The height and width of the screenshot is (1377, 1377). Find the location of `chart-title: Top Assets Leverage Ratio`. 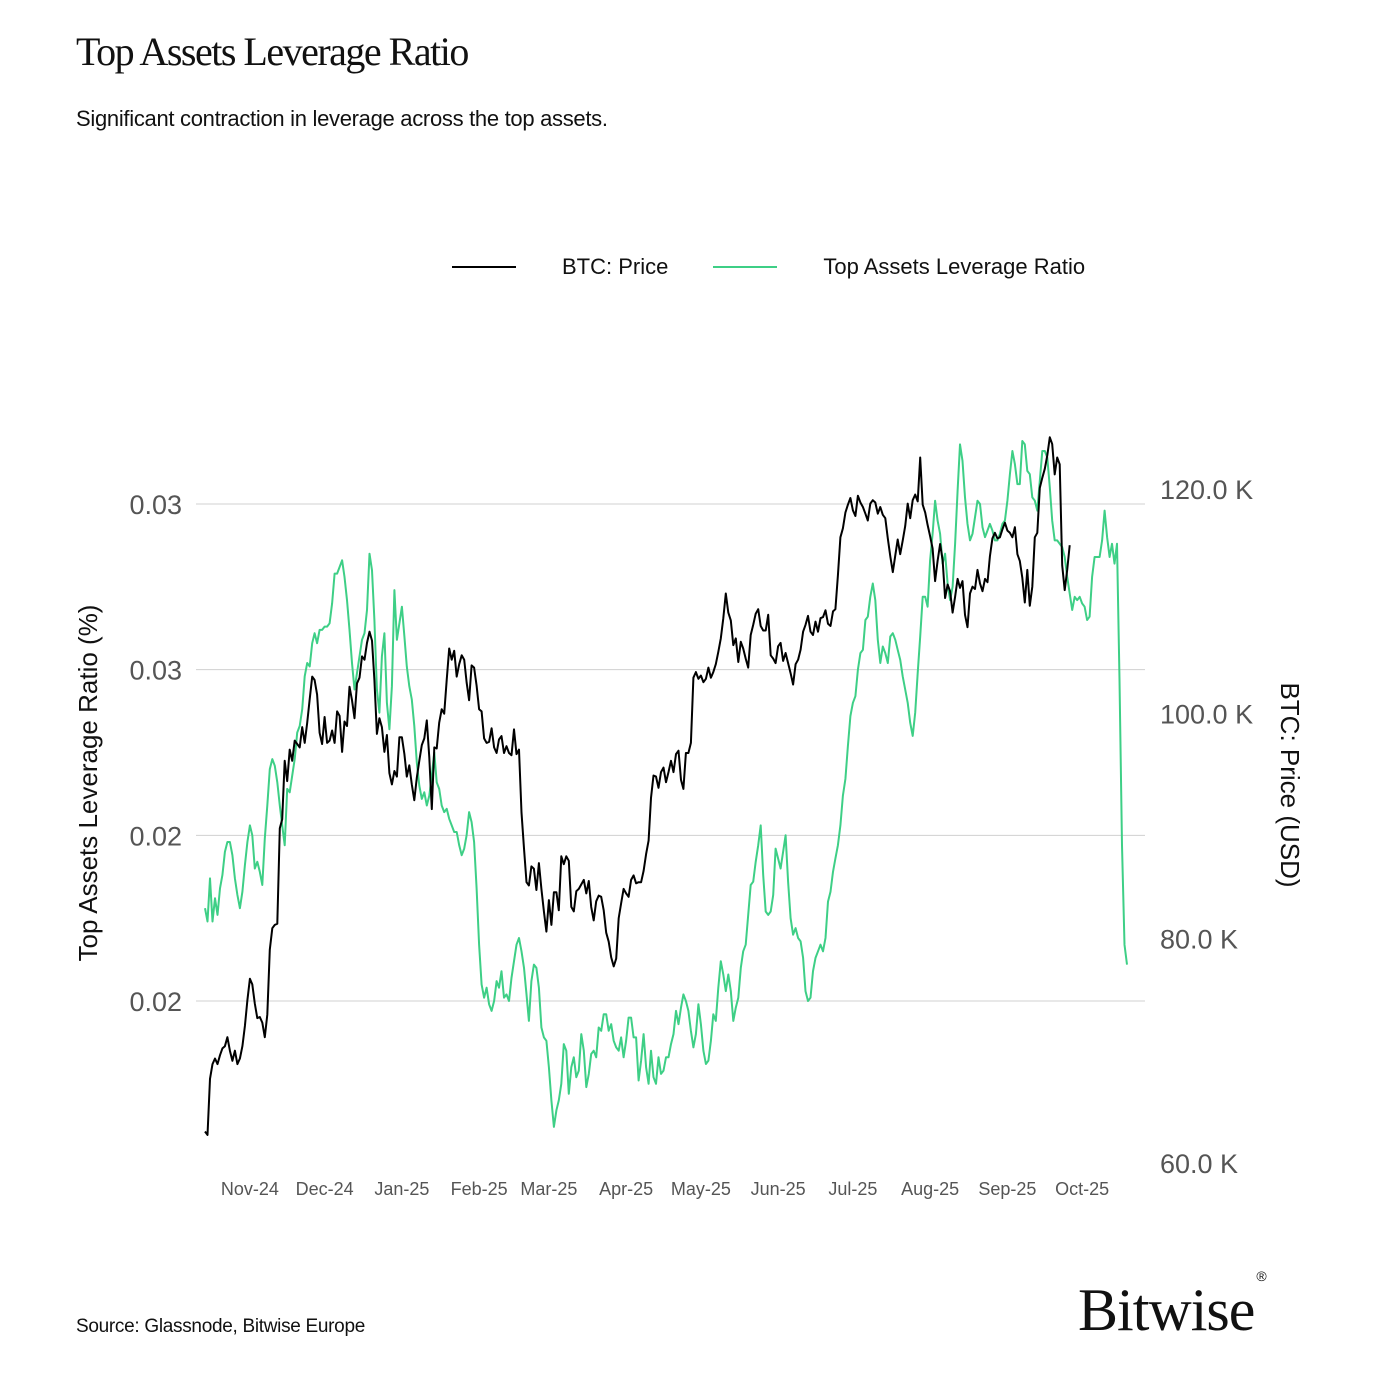

chart-title: Top Assets Leverage Ratio is located at coordinates (272, 51).